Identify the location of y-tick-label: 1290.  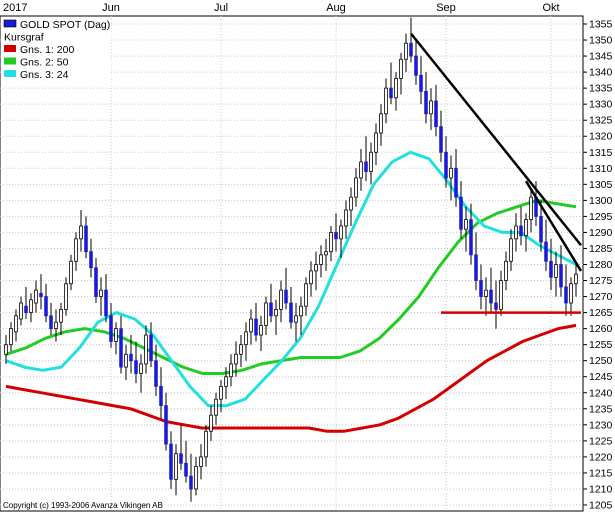
(601, 233).